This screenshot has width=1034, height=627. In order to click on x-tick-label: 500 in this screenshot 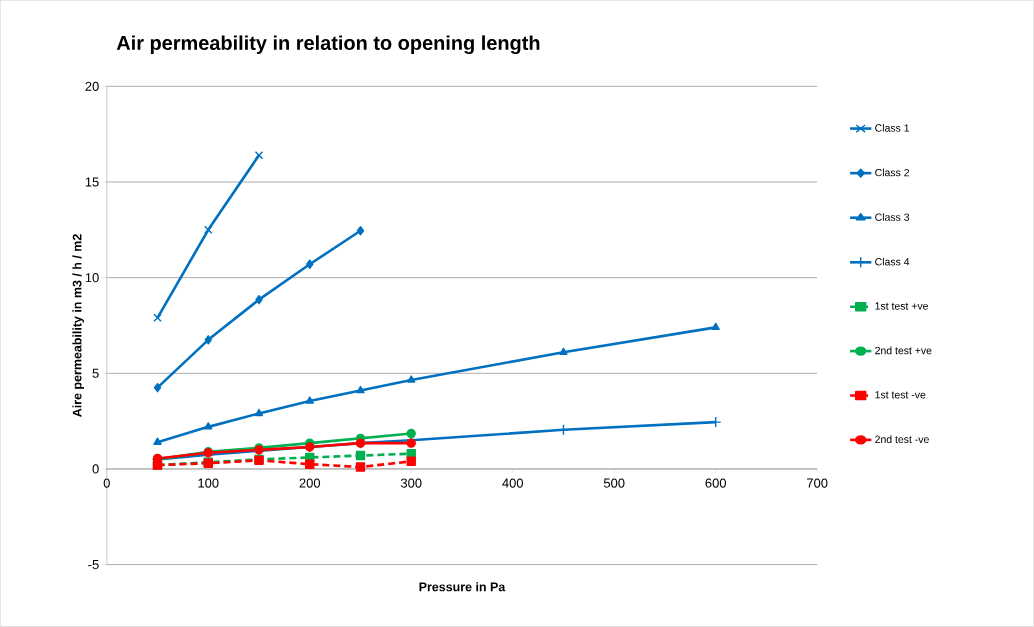, I will do `click(614, 483)`.